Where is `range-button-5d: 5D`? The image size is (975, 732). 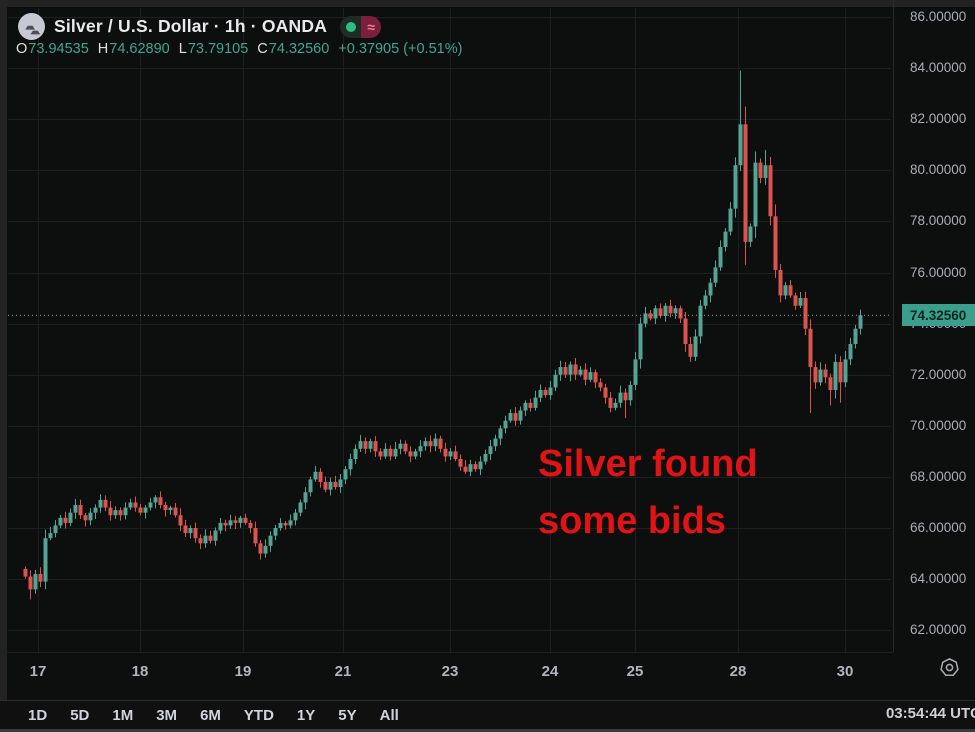 range-button-5d: 5D is located at coordinates (80, 715).